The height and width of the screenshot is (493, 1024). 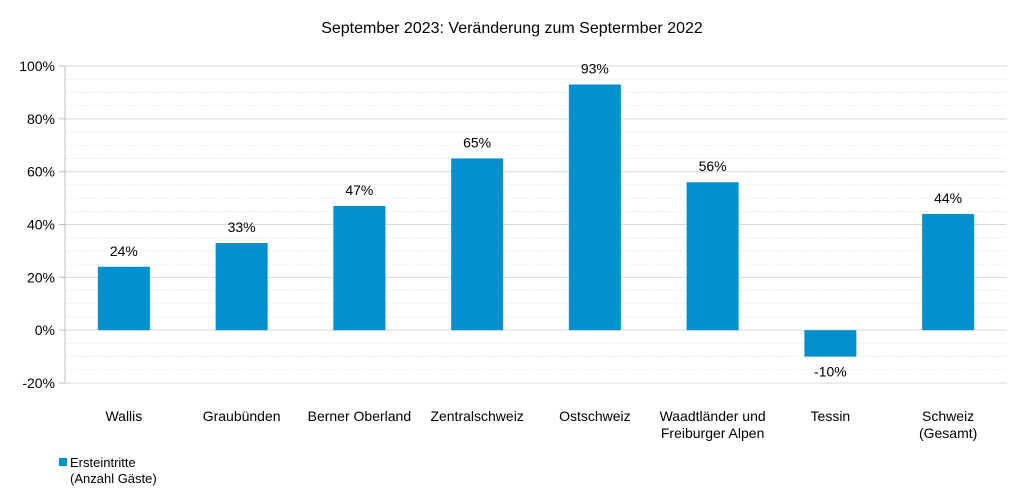 I want to click on y-tick-label: 60%, so click(x=41, y=172).